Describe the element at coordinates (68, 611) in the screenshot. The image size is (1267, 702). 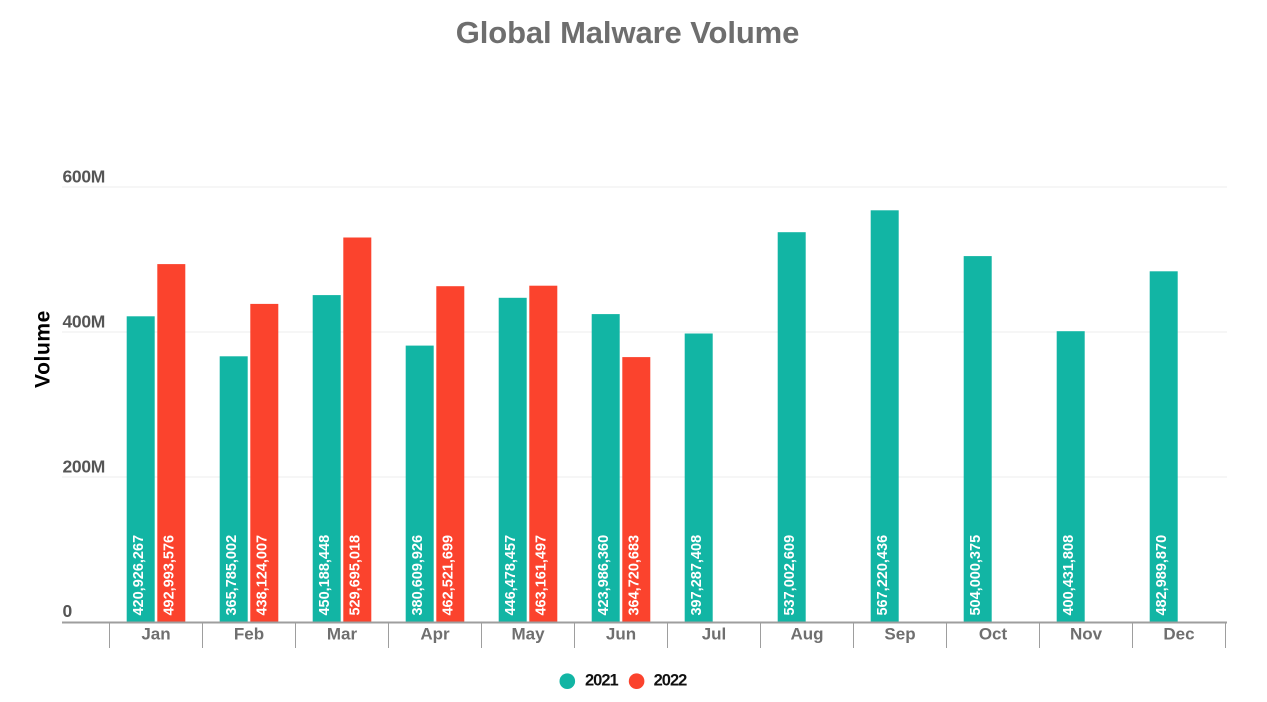
I see `svg-text: 0` at that location.